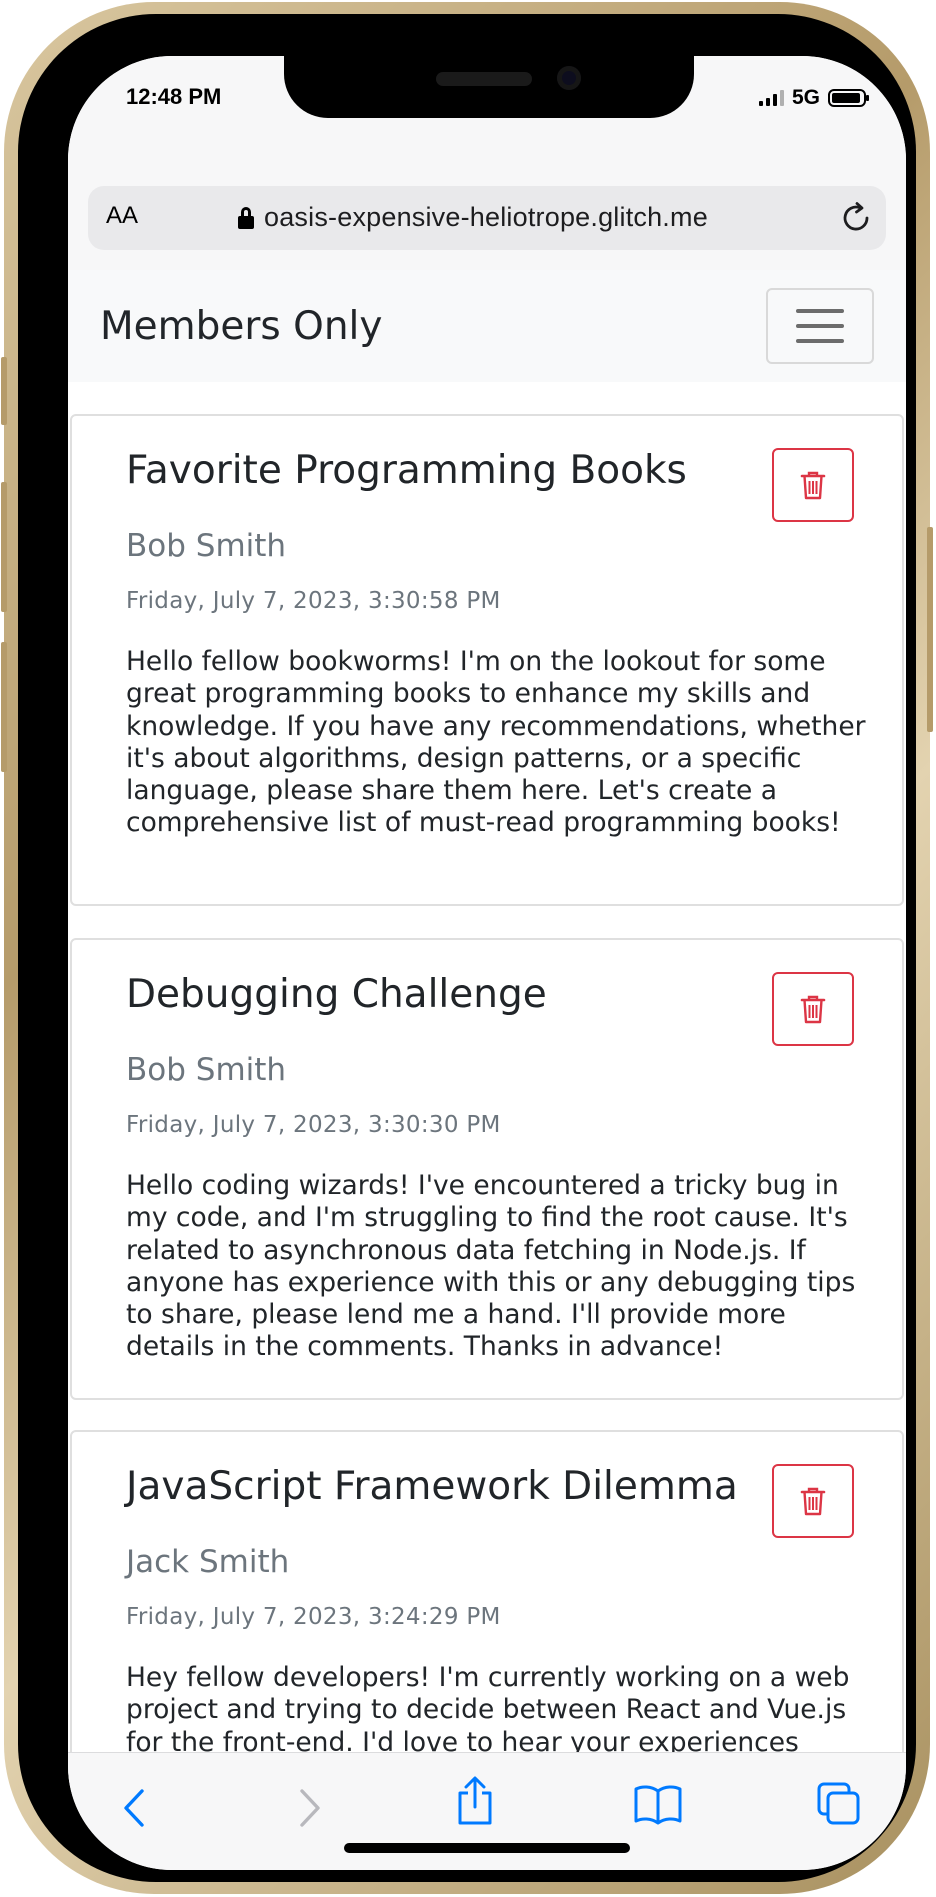 The width and height of the screenshot is (936, 1897). Describe the element at coordinates (658, 1804) in the screenshot. I see `bookmarks-icon` at that location.